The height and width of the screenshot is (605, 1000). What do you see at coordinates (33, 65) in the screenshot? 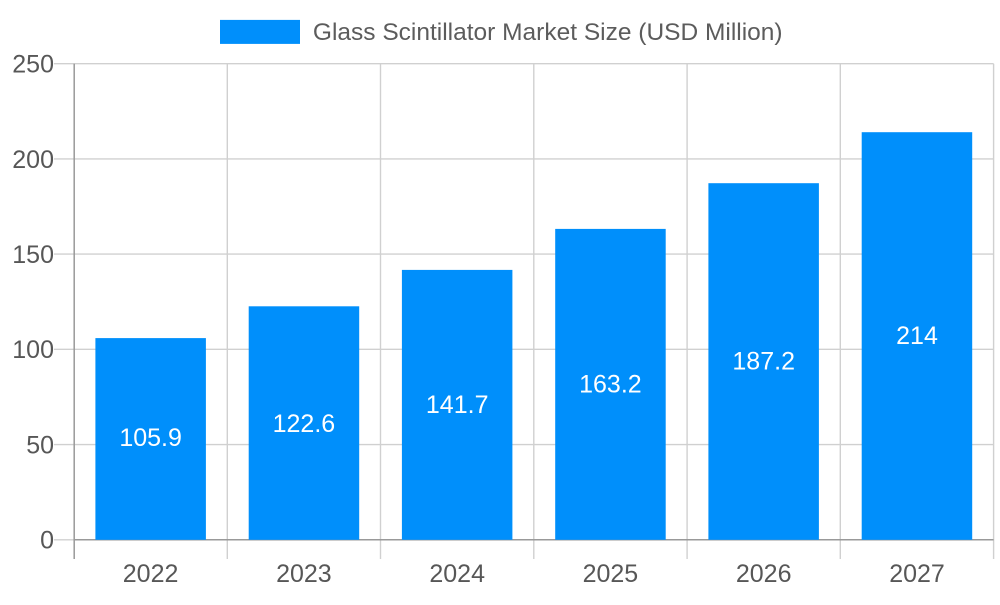
I see `svg-text: 250` at bounding box center [33, 65].